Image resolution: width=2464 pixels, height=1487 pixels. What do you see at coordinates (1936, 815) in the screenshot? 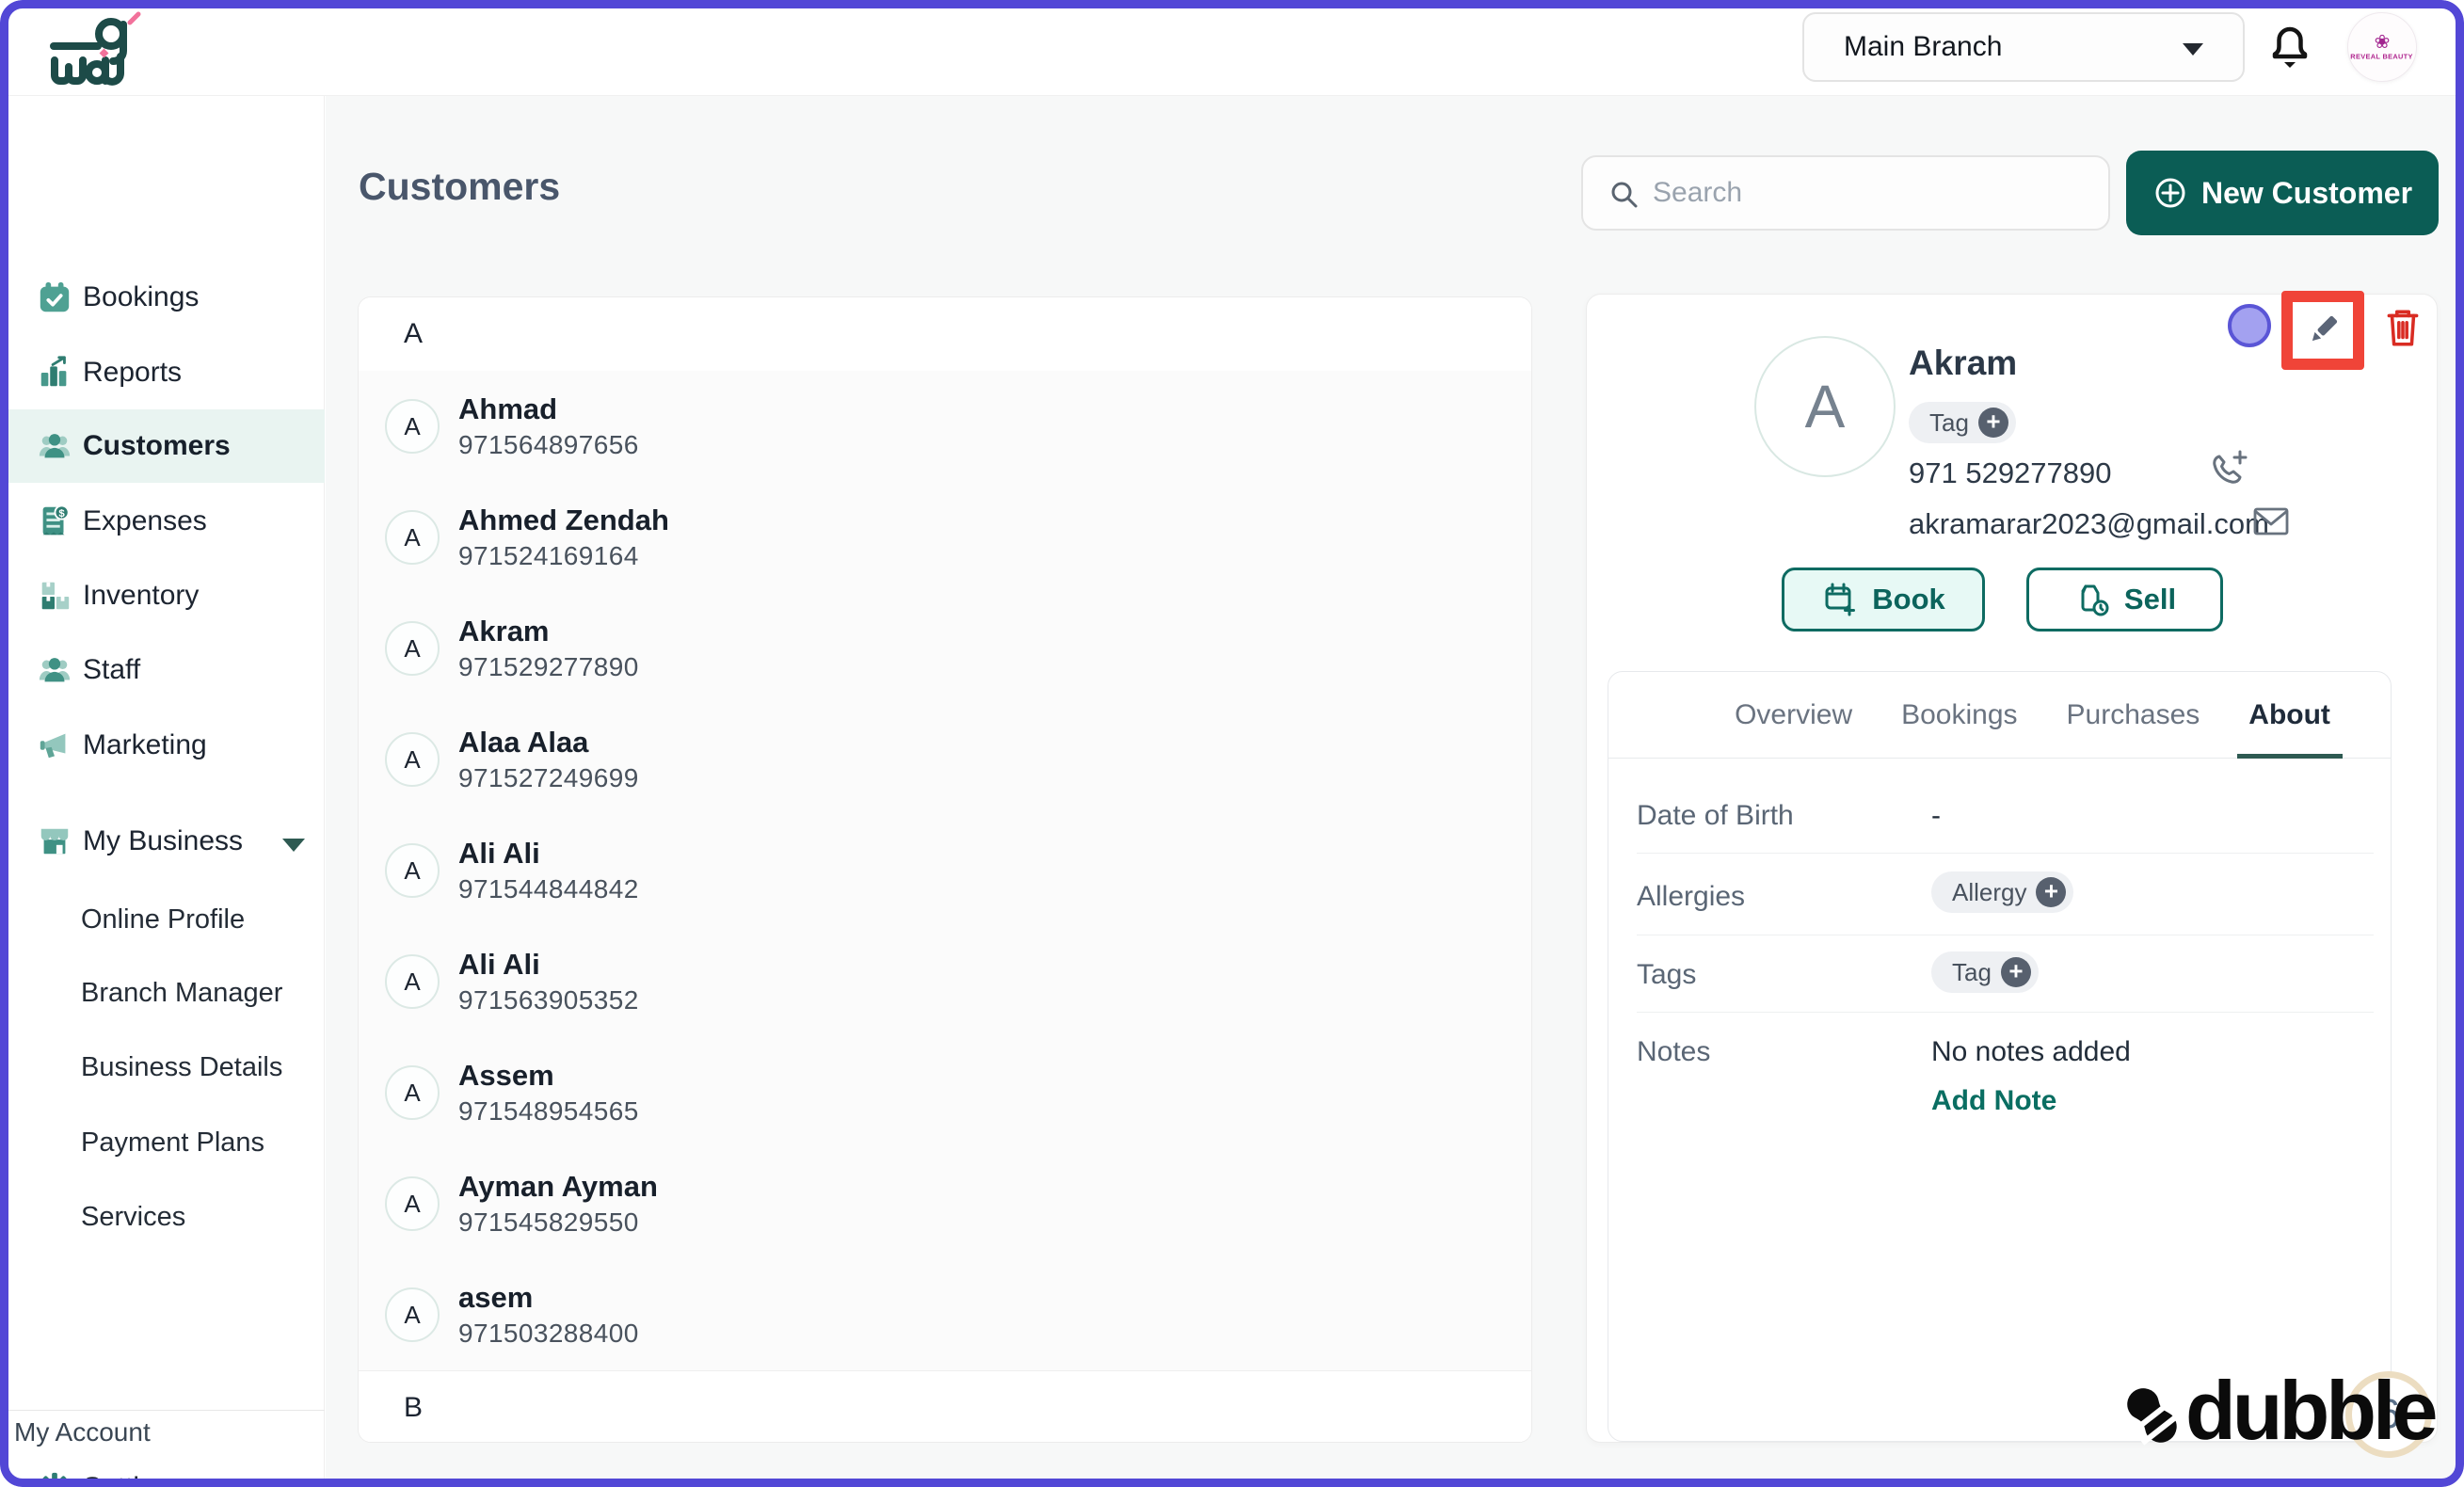
I see `dob-value: -` at bounding box center [1936, 815].